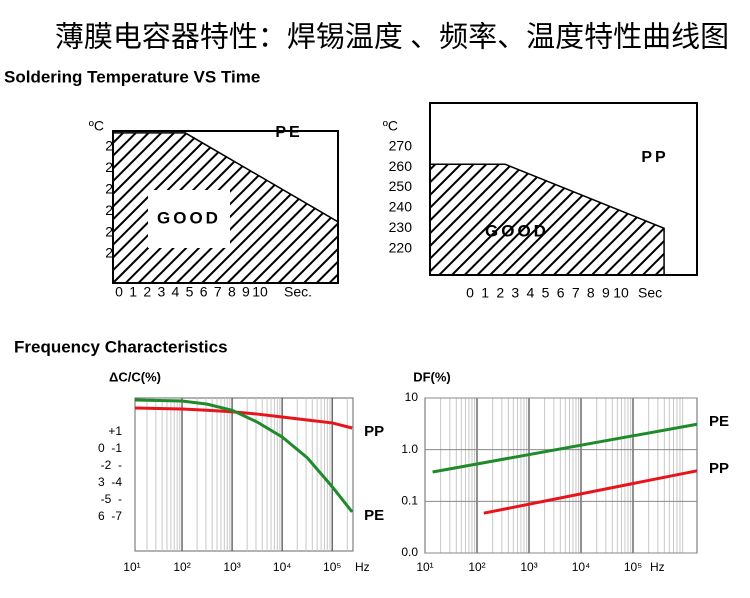 Image resolution: width=750 pixels, height=598 pixels. Describe the element at coordinates (432, 376) in the screenshot. I see `y-axis-label: DF(%)` at that location.